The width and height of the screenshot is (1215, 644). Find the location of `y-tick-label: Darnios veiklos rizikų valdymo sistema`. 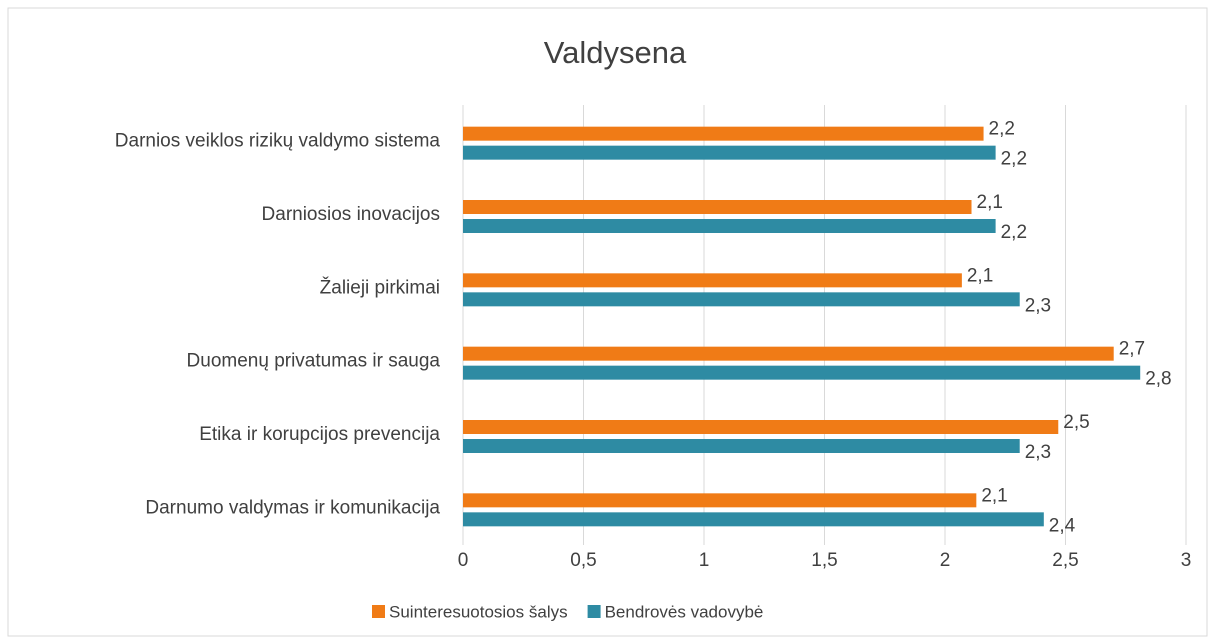

y-tick-label: Darnios veiklos rizikų valdymo sistema is located at coordinates (278, 141).